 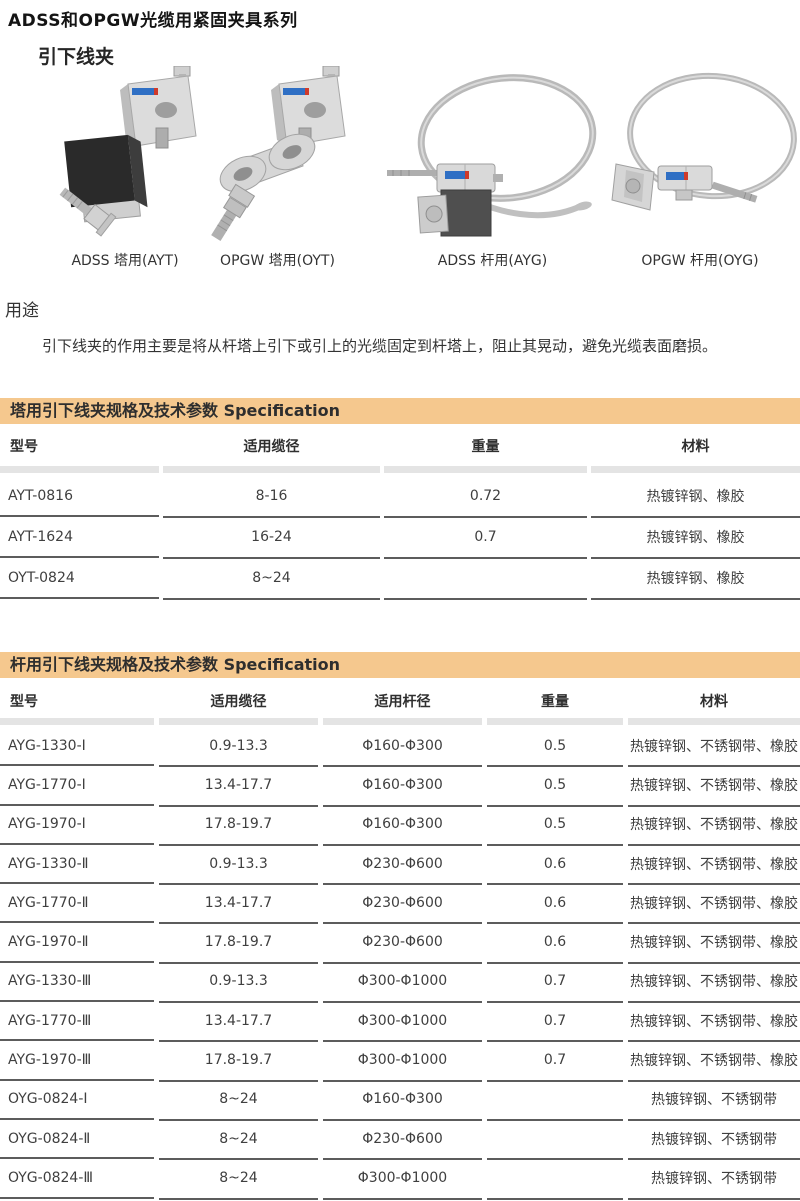 What do you see at coordinates (79, 578) in the screenshot?
I see `table-cell: OYT-0824` at bounding box center [79, 578].